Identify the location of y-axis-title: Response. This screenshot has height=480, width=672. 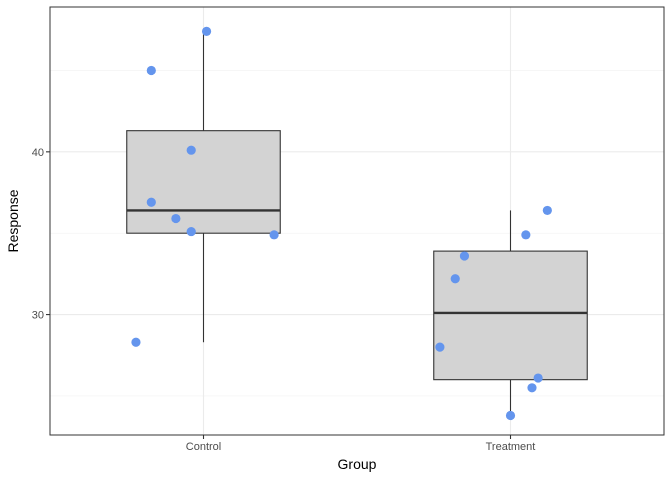
(13, 220).